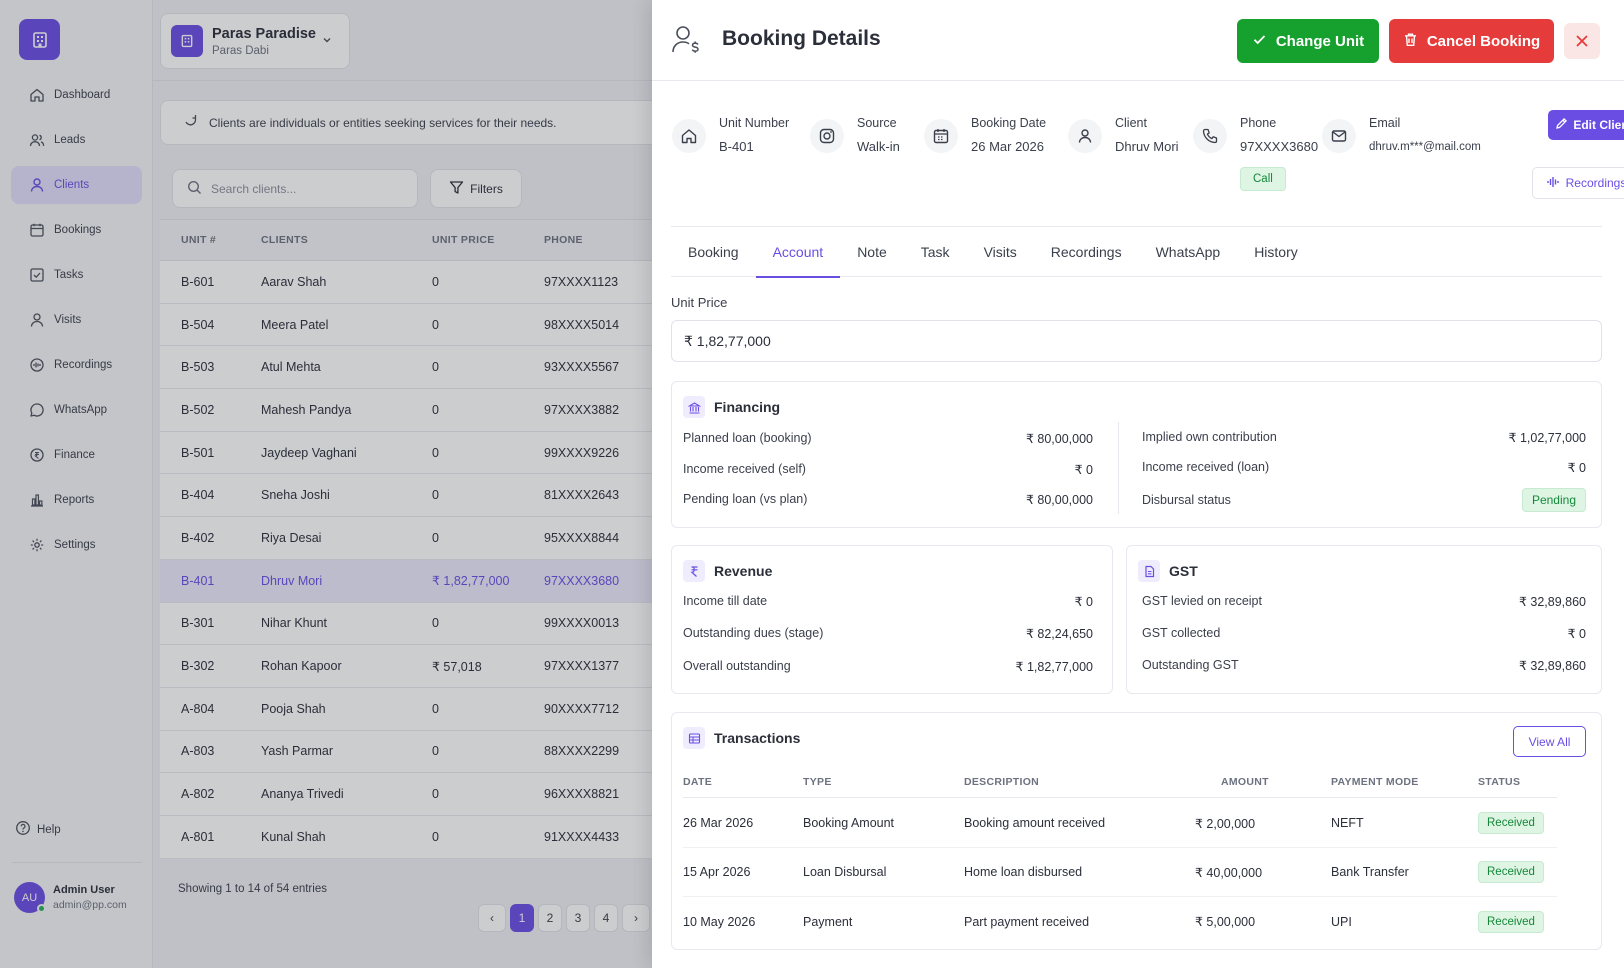 Image resolution: width=1624 pixels, height=968 pixels. I want to click on column-header: UNIT #, so click(199, 240).